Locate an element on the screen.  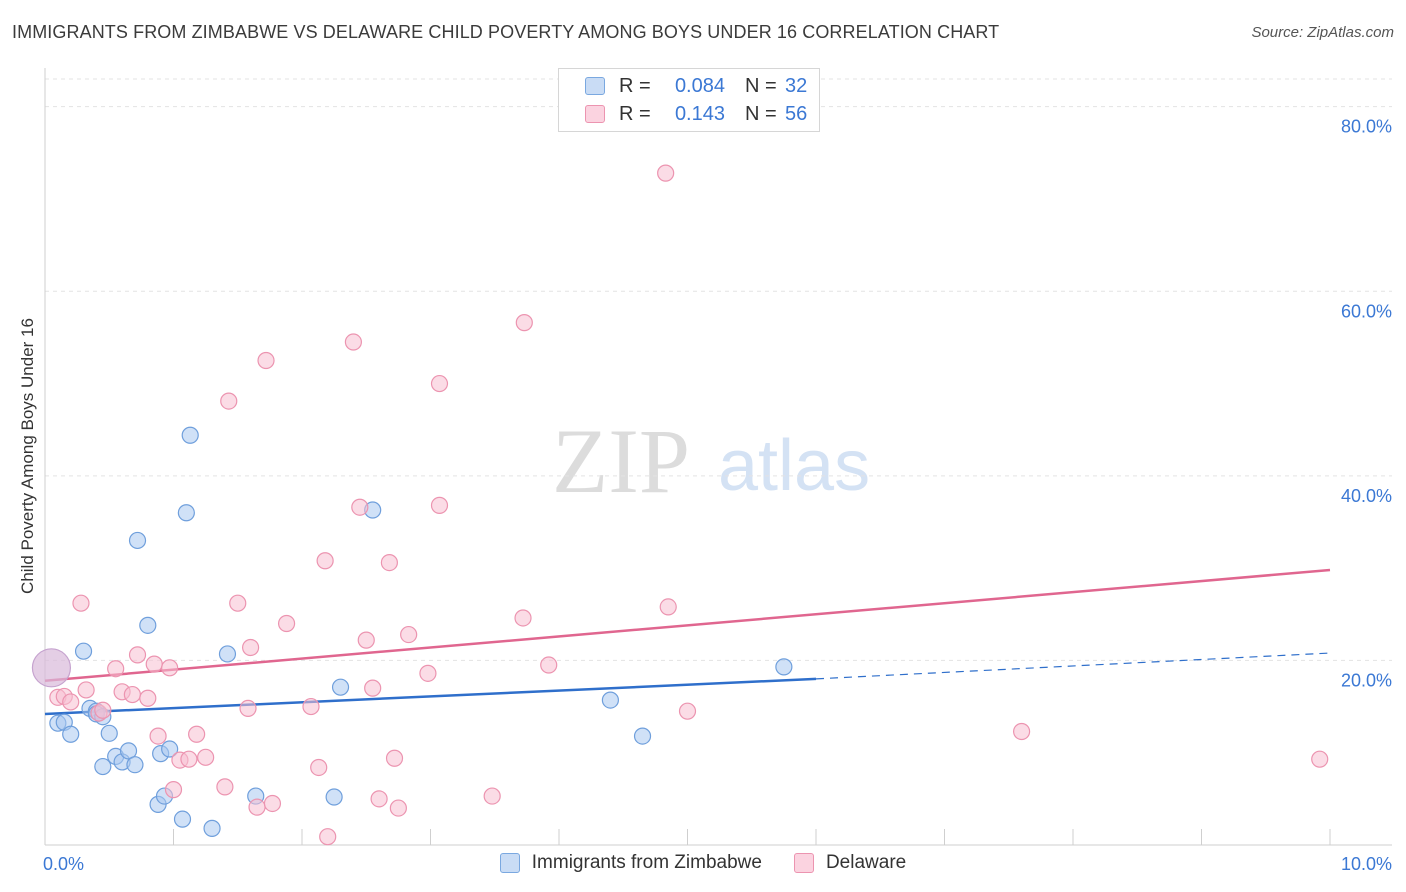
r-value: 0.084 is located at coordinates (699, 85).